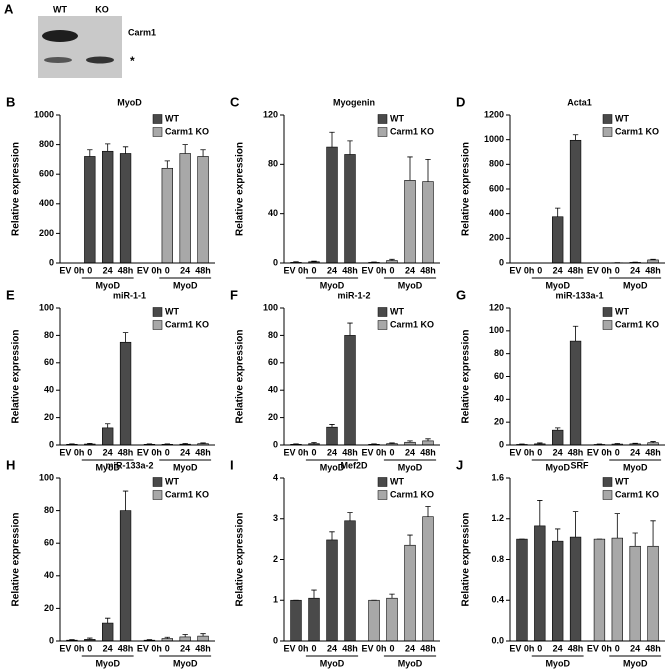 This screenshot has width=672, height=671. Describe the element at coordinates (46, 233) in the screenshot. I see `y-tick-label: 200` at that location.